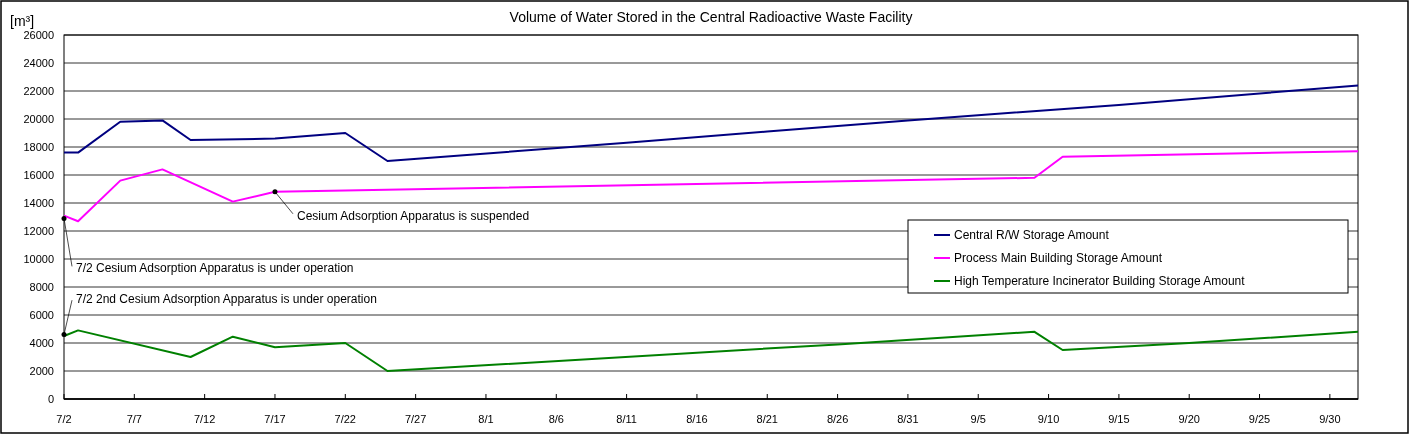  I want to click on chart-title: Volume of Water Stored in the Central Radioactive Waste Facility, so click(711, 17).